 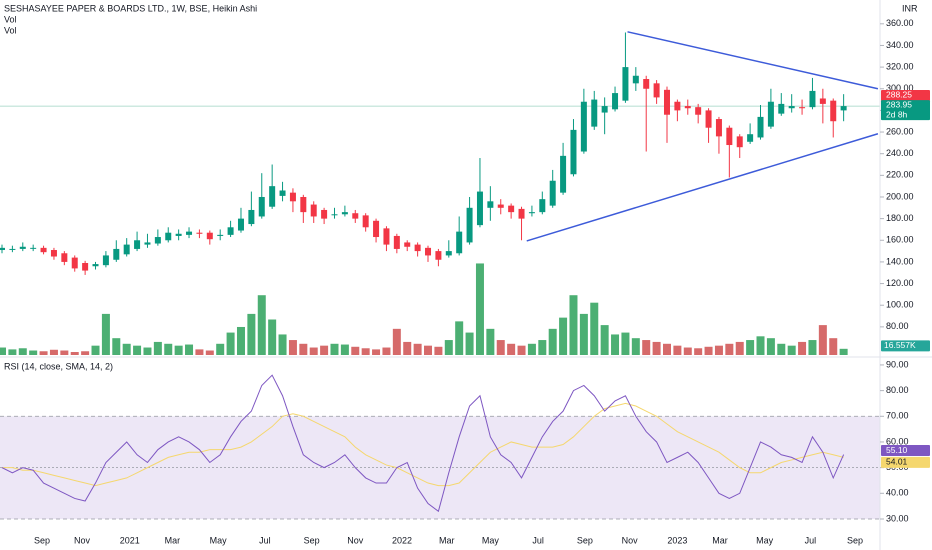 What do you see at coordinates (910, 8) in the screenshot?
I see `currency: INR` at bounding box center [910, 8].